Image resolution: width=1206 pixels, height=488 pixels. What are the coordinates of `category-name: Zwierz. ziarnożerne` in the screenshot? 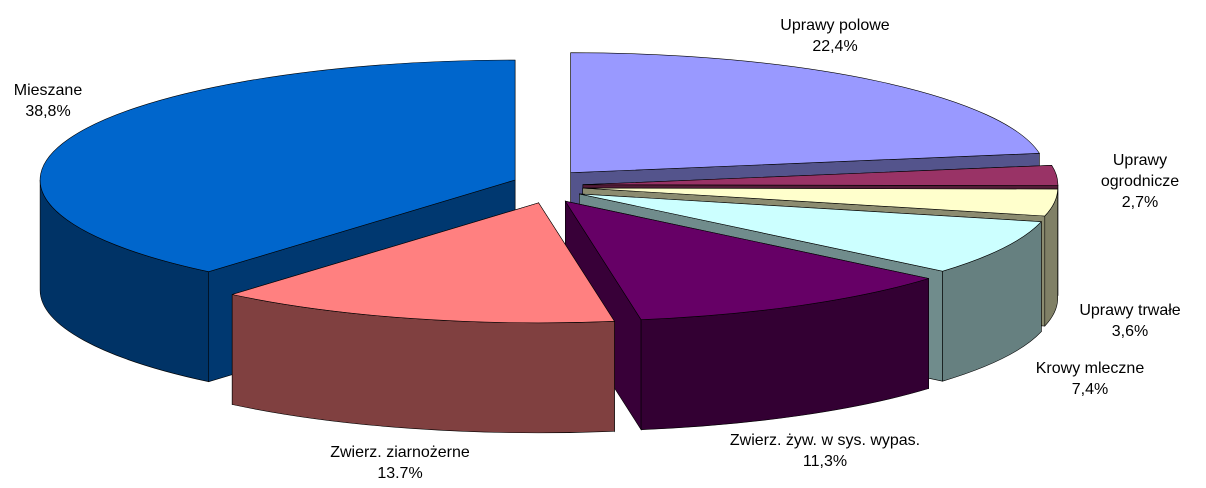 It's located at (400, 452).